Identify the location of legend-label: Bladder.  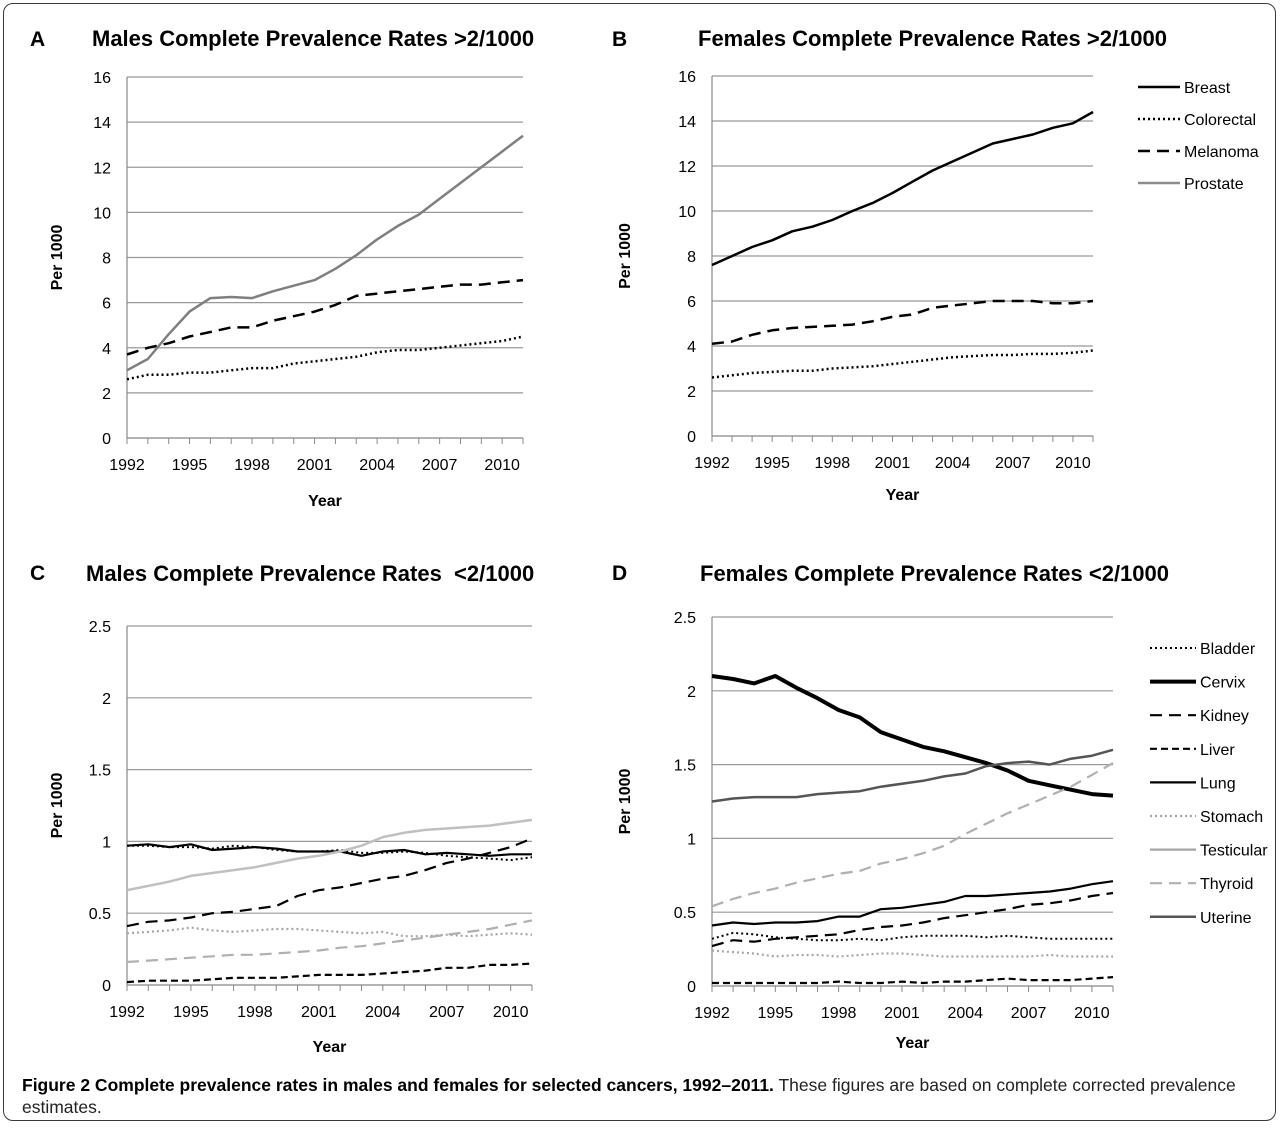
(1228, 649).